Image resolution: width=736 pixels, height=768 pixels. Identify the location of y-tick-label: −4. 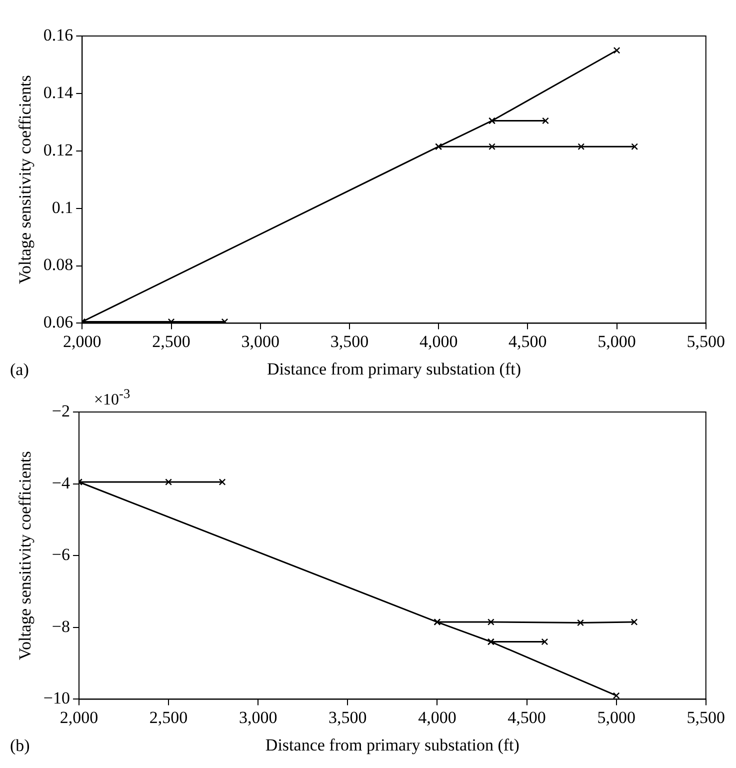
(61, 482).